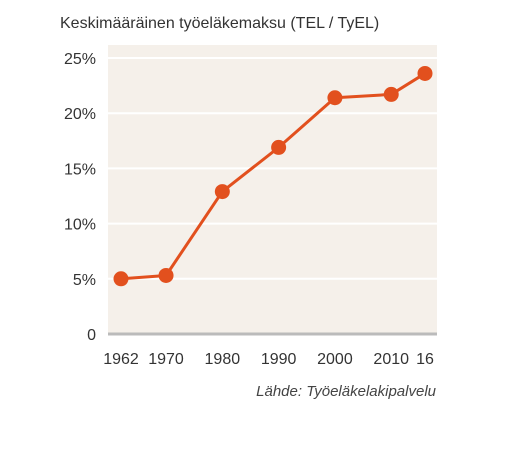  I want to click on x-tick-label: 1980, so click(223, 359).